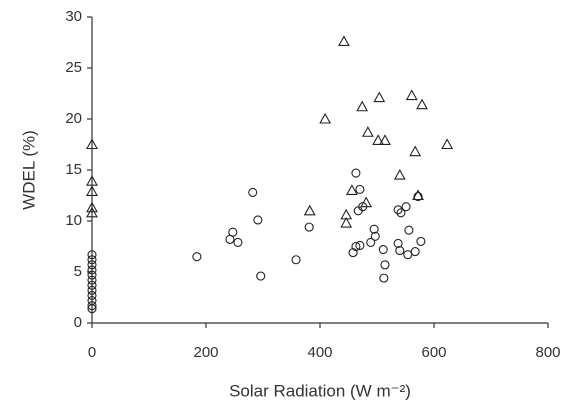 This screenshot has height=408, width=576. What do you see at coordinates (28, 170) in the screenshot?
I see `y-axis-label: WDEL (%)` at bounding box center [28, 170].